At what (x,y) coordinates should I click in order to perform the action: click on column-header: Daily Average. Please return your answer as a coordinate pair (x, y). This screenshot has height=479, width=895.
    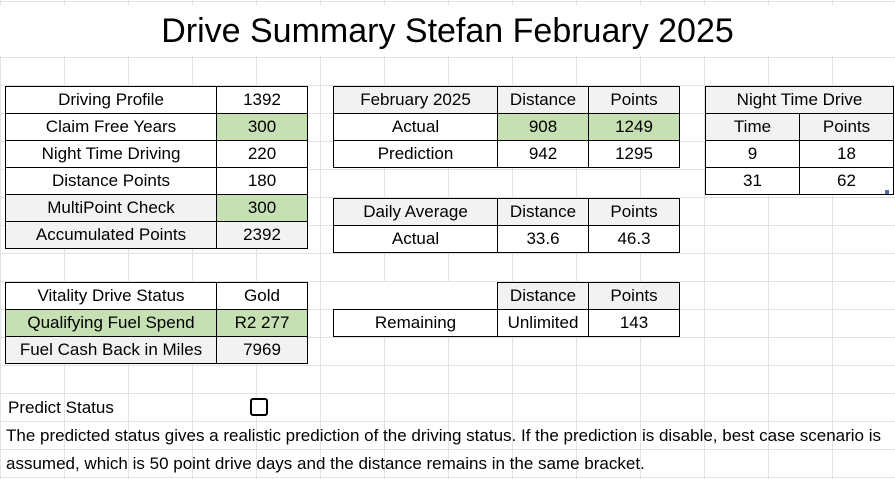
    Looking at the image, I should click on (415, 212).